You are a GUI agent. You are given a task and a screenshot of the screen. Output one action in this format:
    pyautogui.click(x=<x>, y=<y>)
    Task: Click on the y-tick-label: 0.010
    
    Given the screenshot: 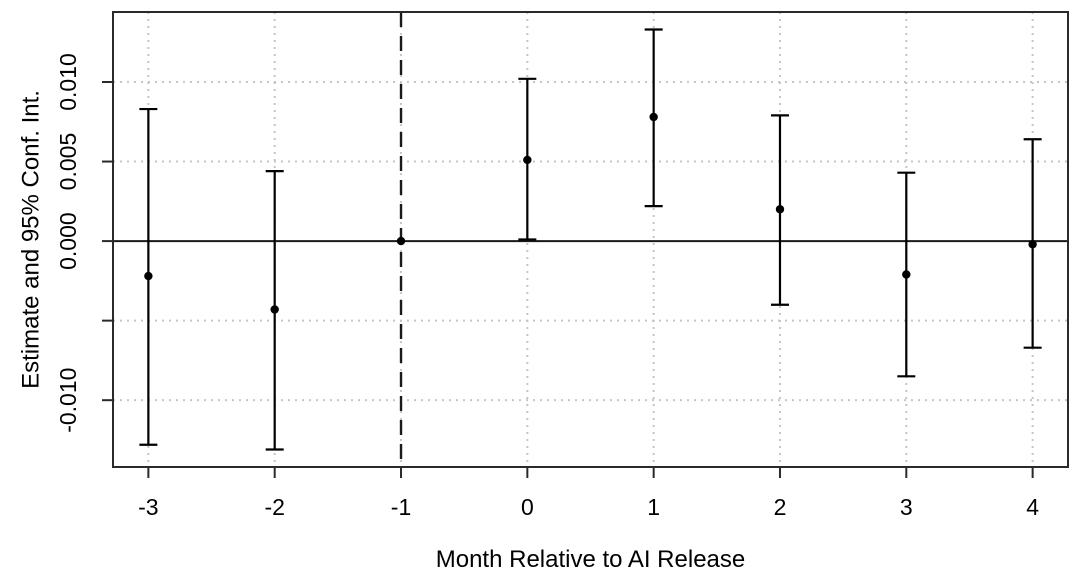 What is the action you would take?
    pyautogui.click(x=68, y=82)
    